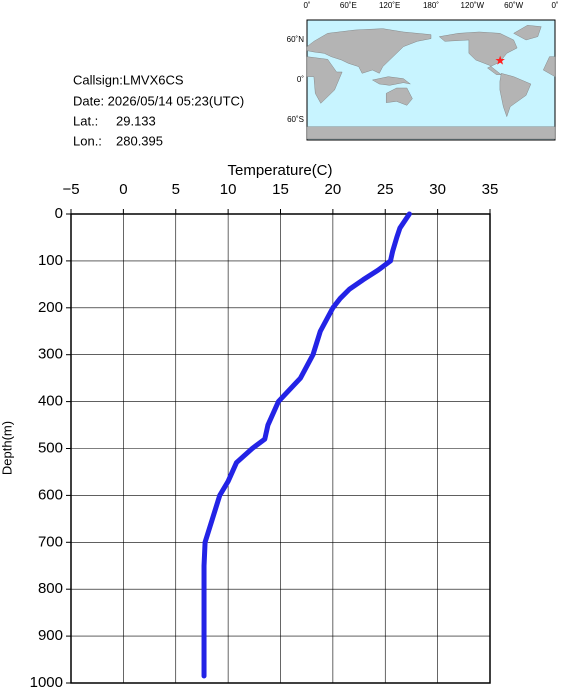 The image size is (564, 690). Describe the element at coordinates (50, 260) in the screenshot. I see `y-tick-label: 100` at that location.